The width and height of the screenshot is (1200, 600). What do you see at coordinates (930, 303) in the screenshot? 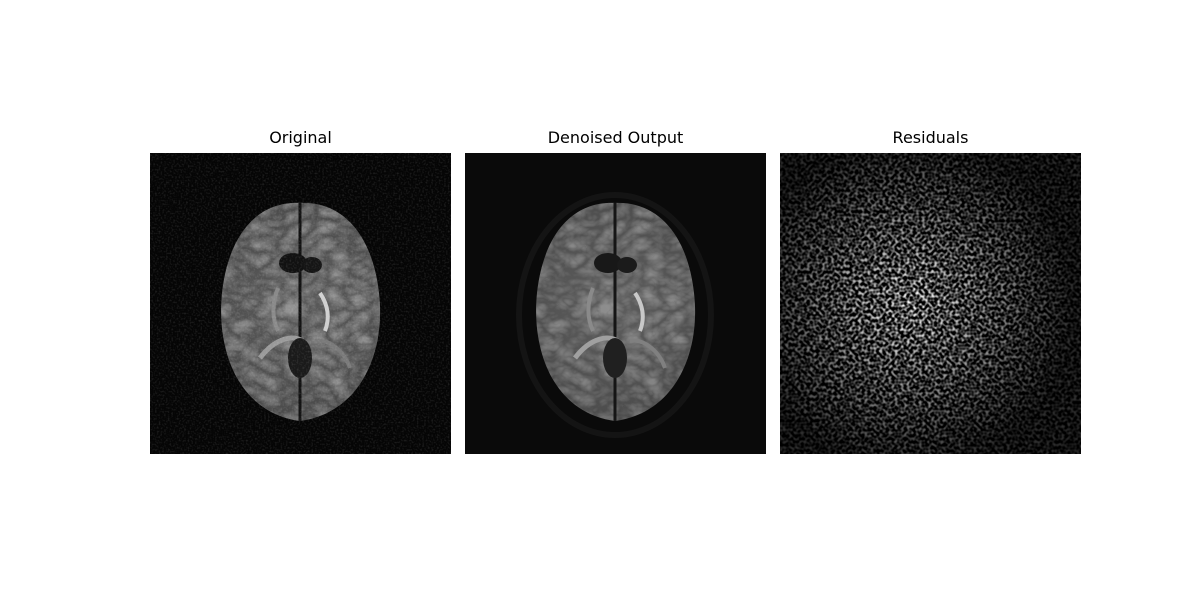
I see `residuals-image` at bounding box center [930, 303].